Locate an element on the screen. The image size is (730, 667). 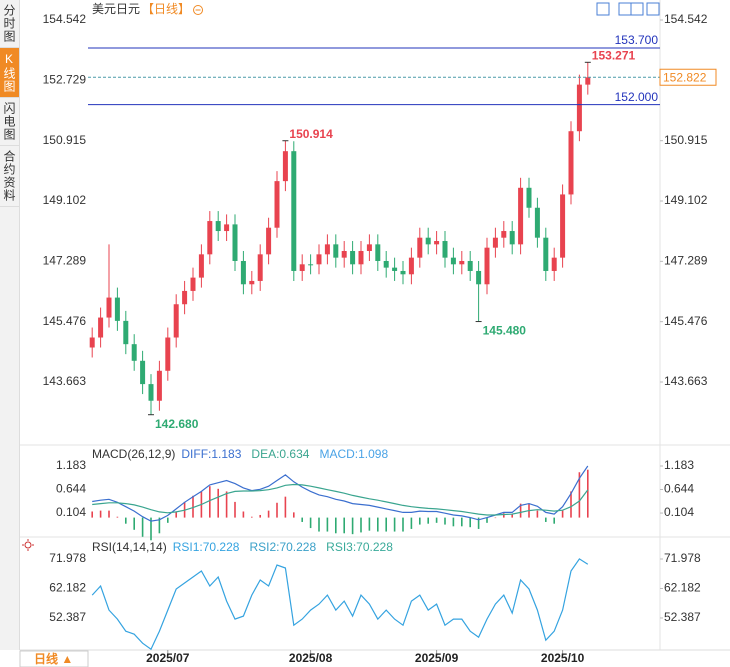
y-tick-label: 62.182 is located at coordinates (67, 588).